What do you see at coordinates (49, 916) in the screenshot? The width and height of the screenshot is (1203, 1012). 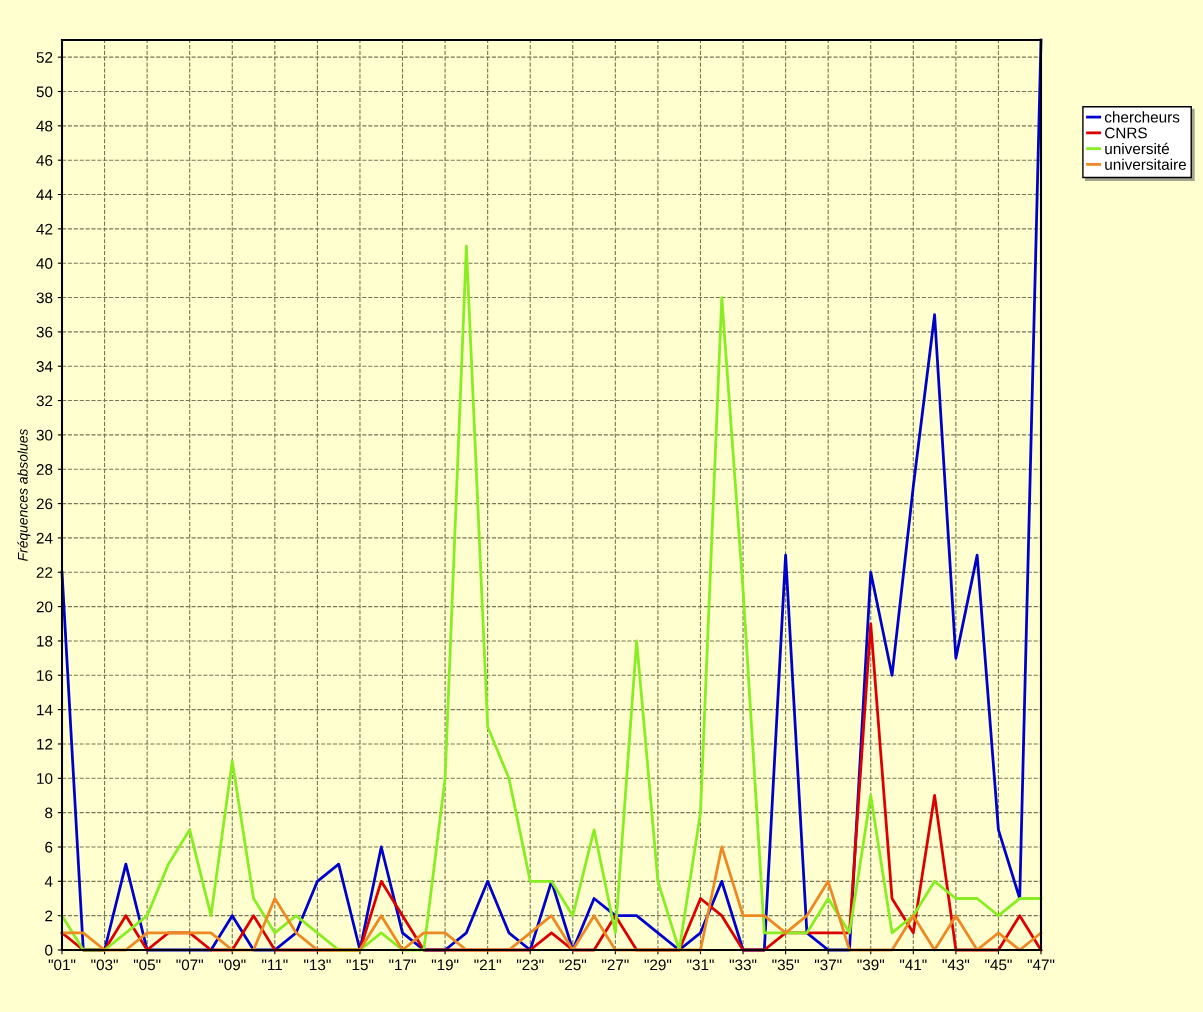 I see `y-tick-label: 2` at bounding box center [49, 916].